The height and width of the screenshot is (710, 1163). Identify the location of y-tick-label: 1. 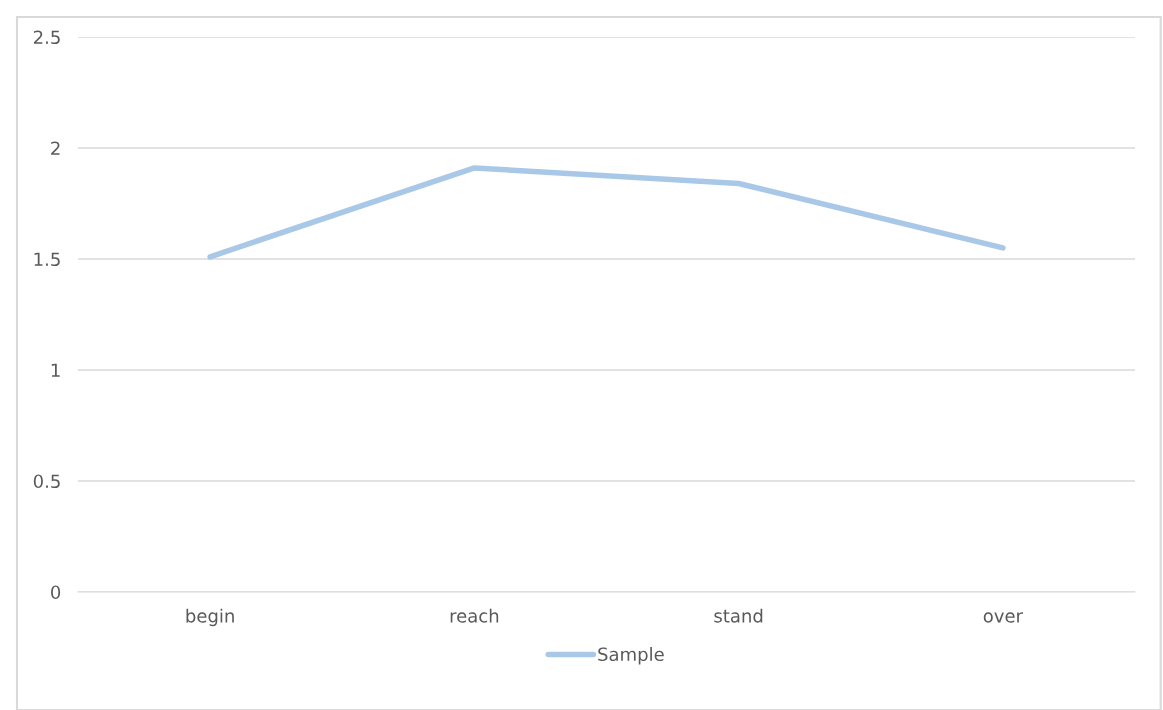
(55, 370).